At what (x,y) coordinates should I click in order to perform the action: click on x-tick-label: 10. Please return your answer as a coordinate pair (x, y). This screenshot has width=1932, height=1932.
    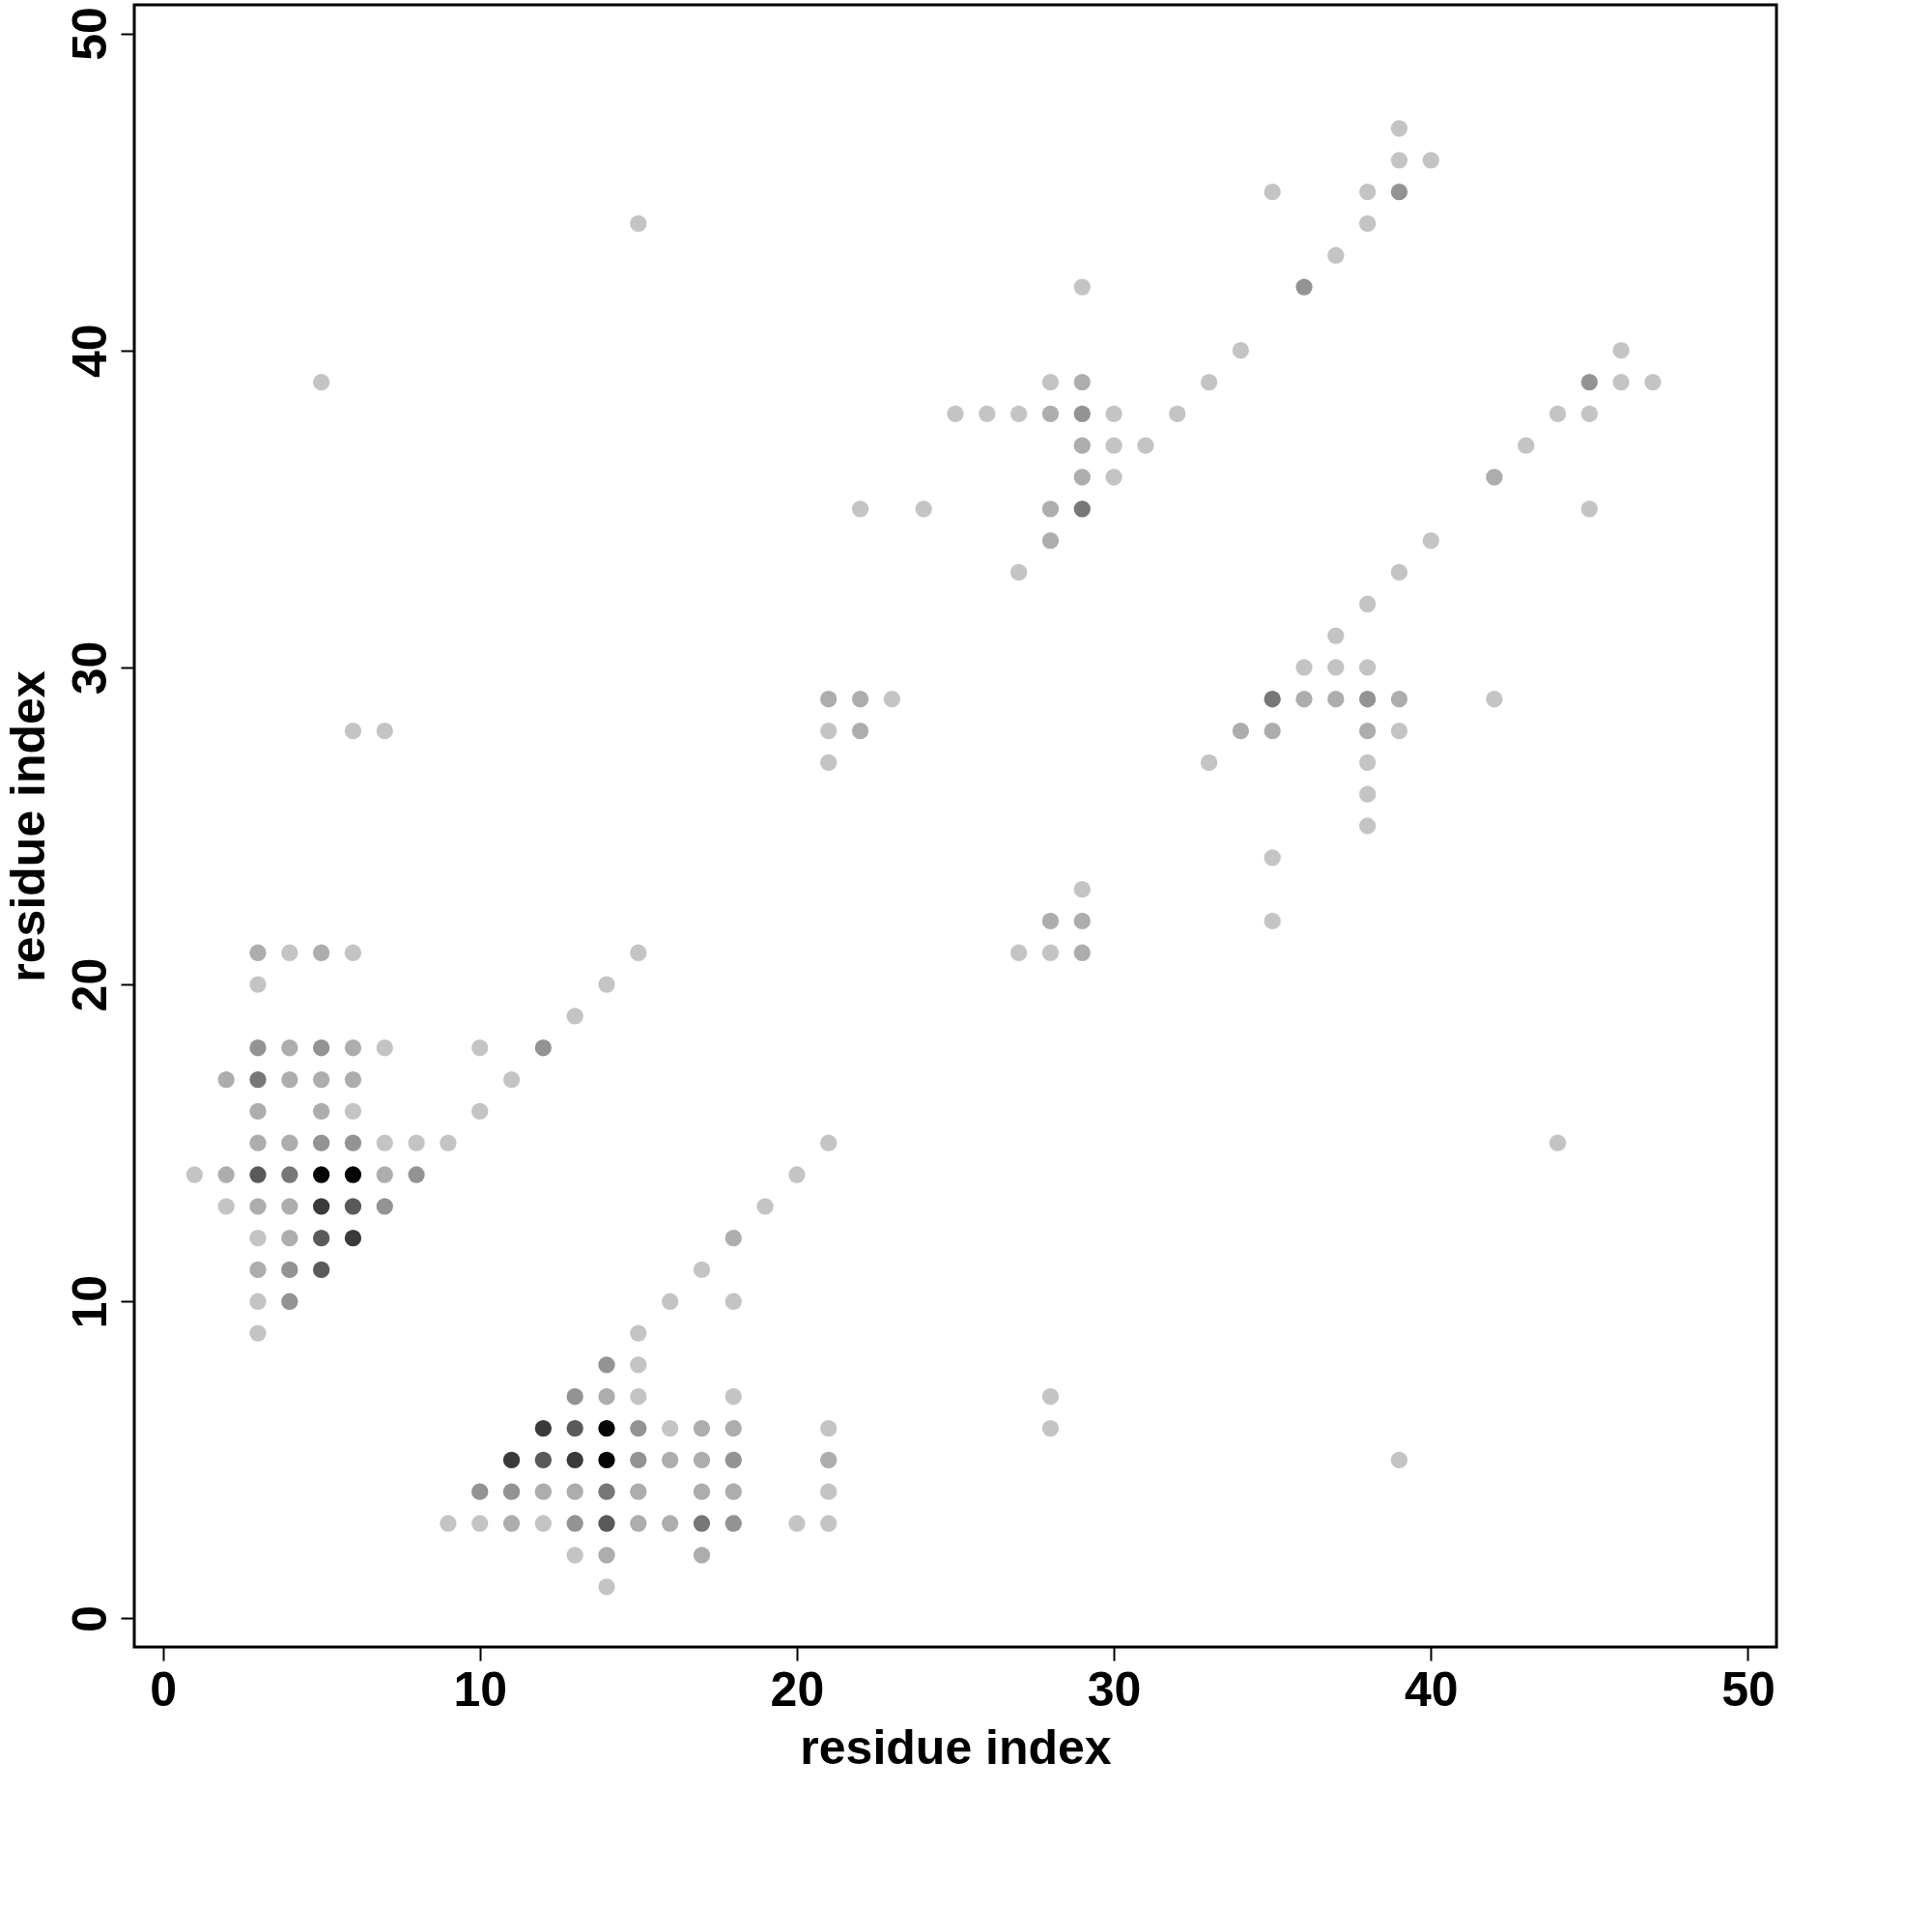
    Looking at the image, I should click on (480, 1689).